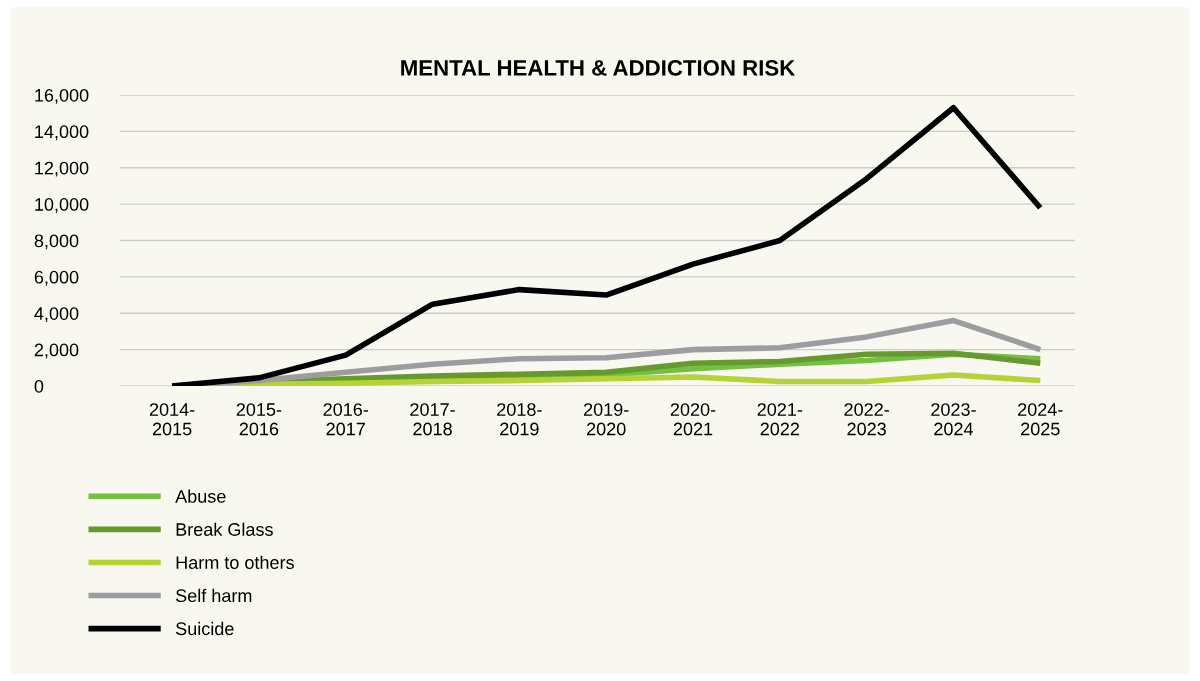  What do you see at coordinates (519, 419) in the screenshot?
I see `x-tick-label: 2018- 2019` at bounding box center [519, 419].